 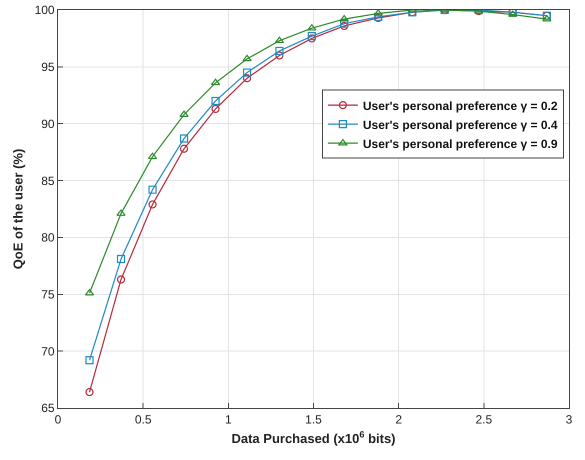 What do you see at coordinates (44, 10) in the screenshot?
I see `y-tick-label: 100` at bounding box center [44, 10].